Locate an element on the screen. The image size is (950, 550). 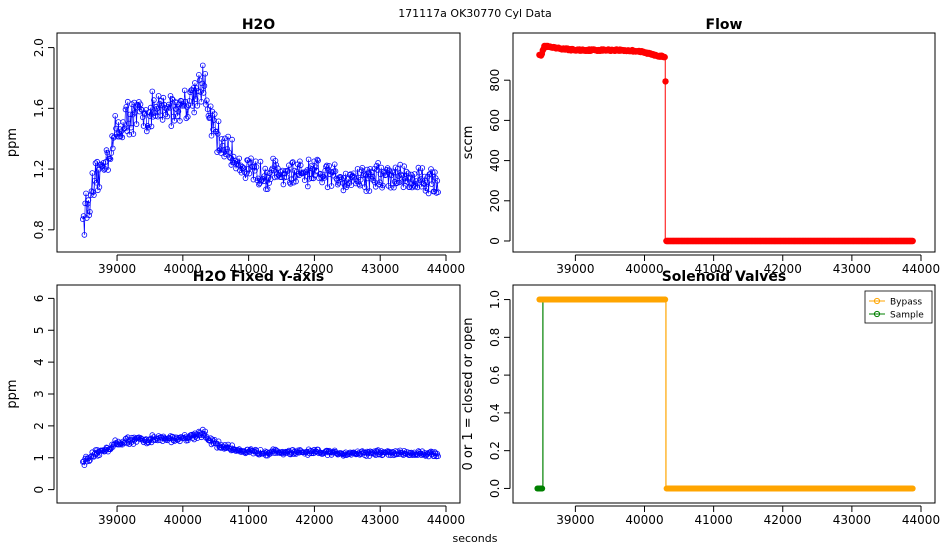
y-axis-label: sccm is located at coordinates (468, 143).